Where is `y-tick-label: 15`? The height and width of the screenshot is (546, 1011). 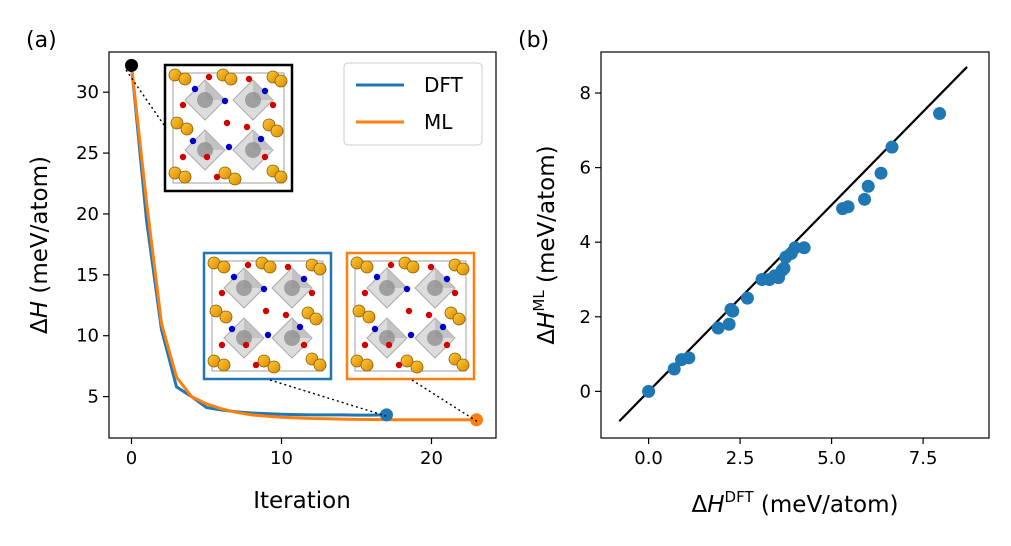
y-tick-label: 15 is located at coordinates (87, 275).